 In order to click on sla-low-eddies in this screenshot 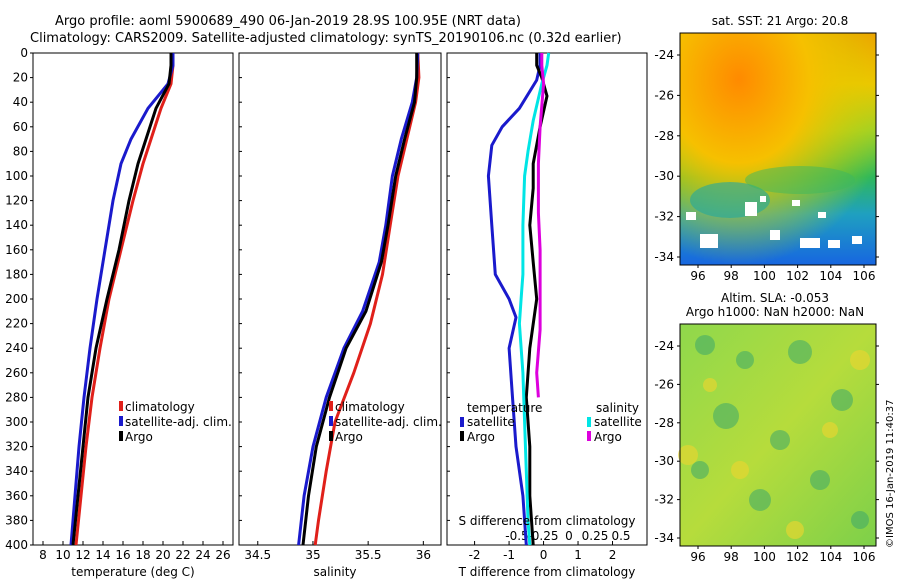, I will do `click(780, 432)`.